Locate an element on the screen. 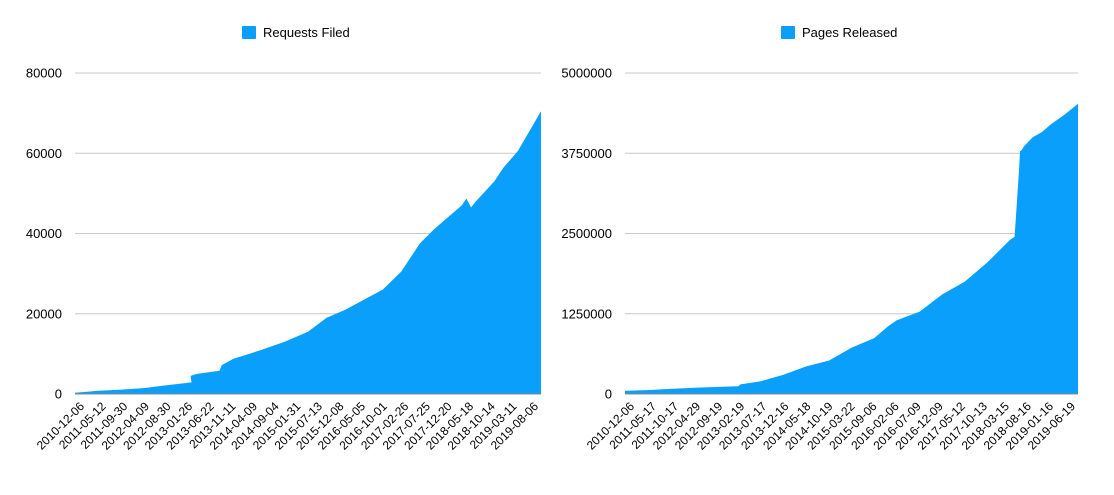  legend-label: Requests Filed is located at coordinates (306, 32).